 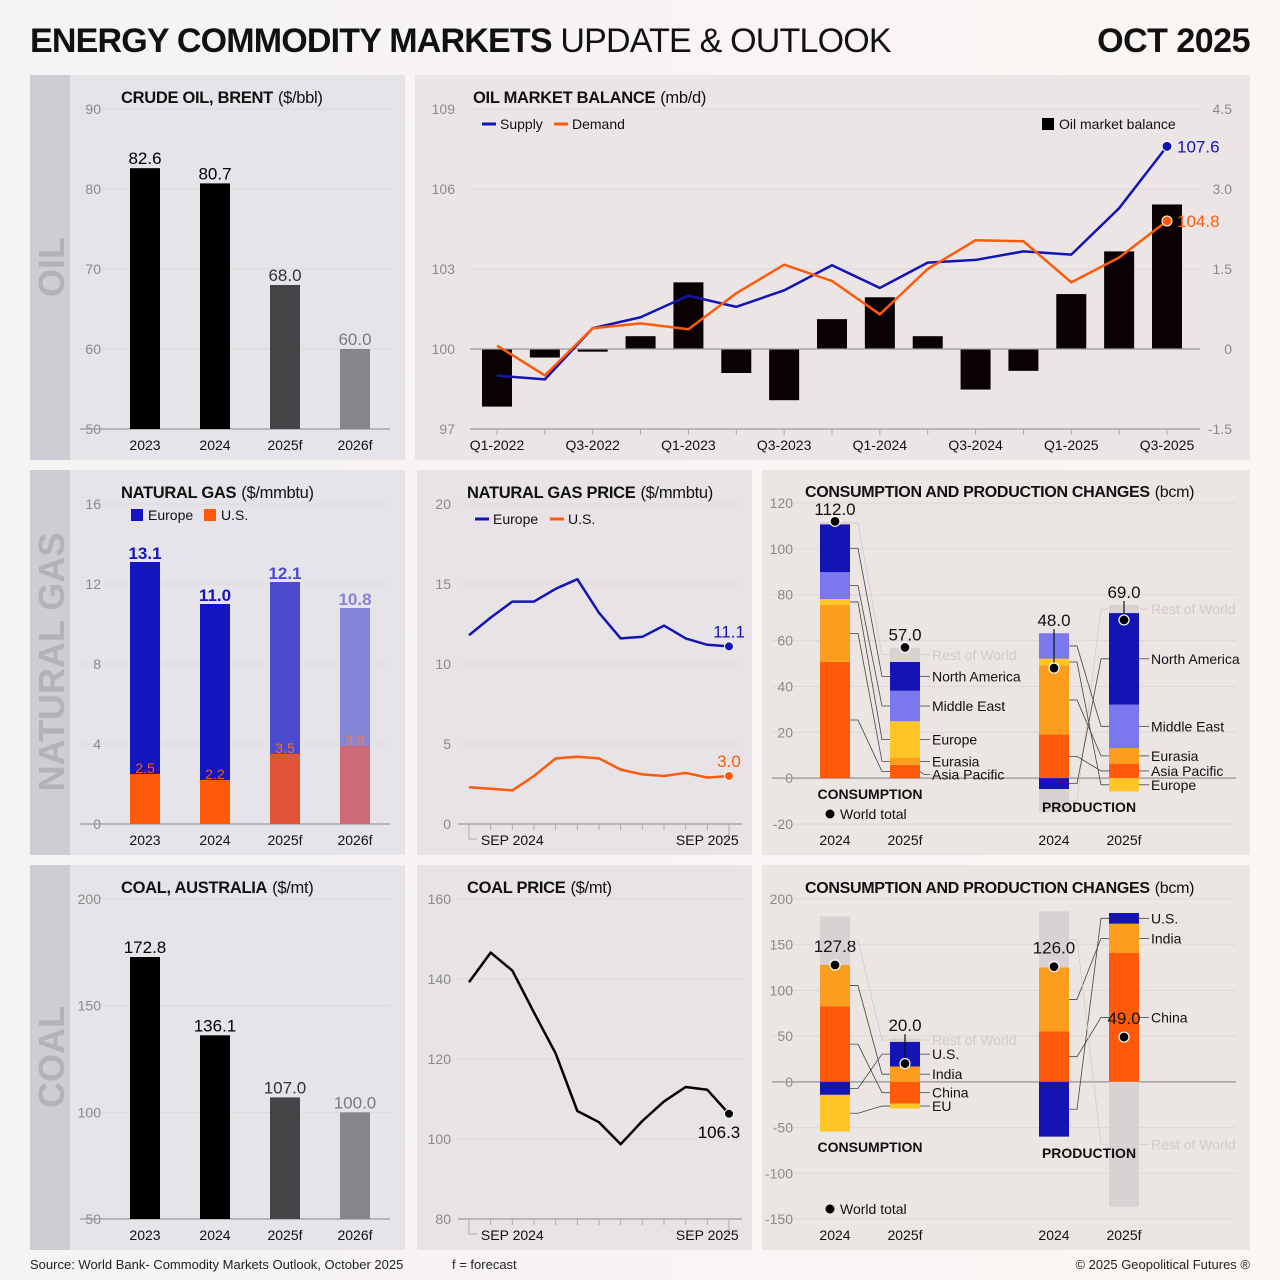 I want to click on x-bracket, so click(x=726, y=1230).